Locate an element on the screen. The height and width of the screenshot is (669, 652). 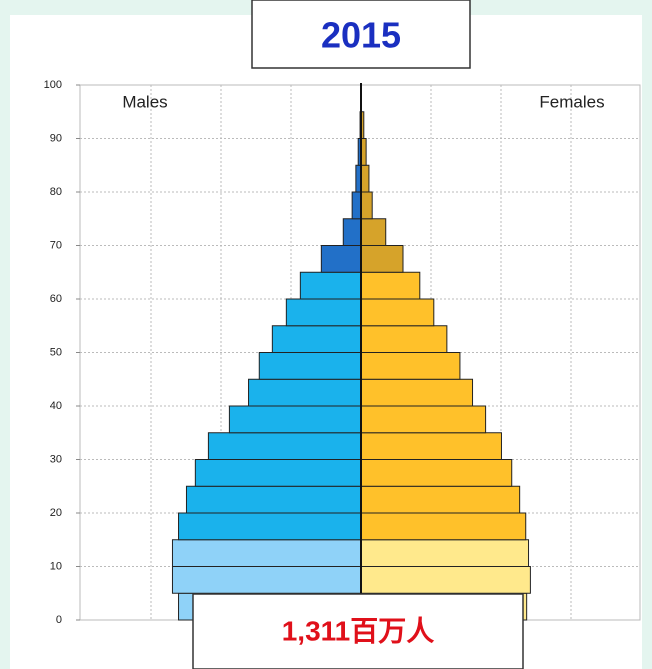
total-box is located at coordinates (358, 631).